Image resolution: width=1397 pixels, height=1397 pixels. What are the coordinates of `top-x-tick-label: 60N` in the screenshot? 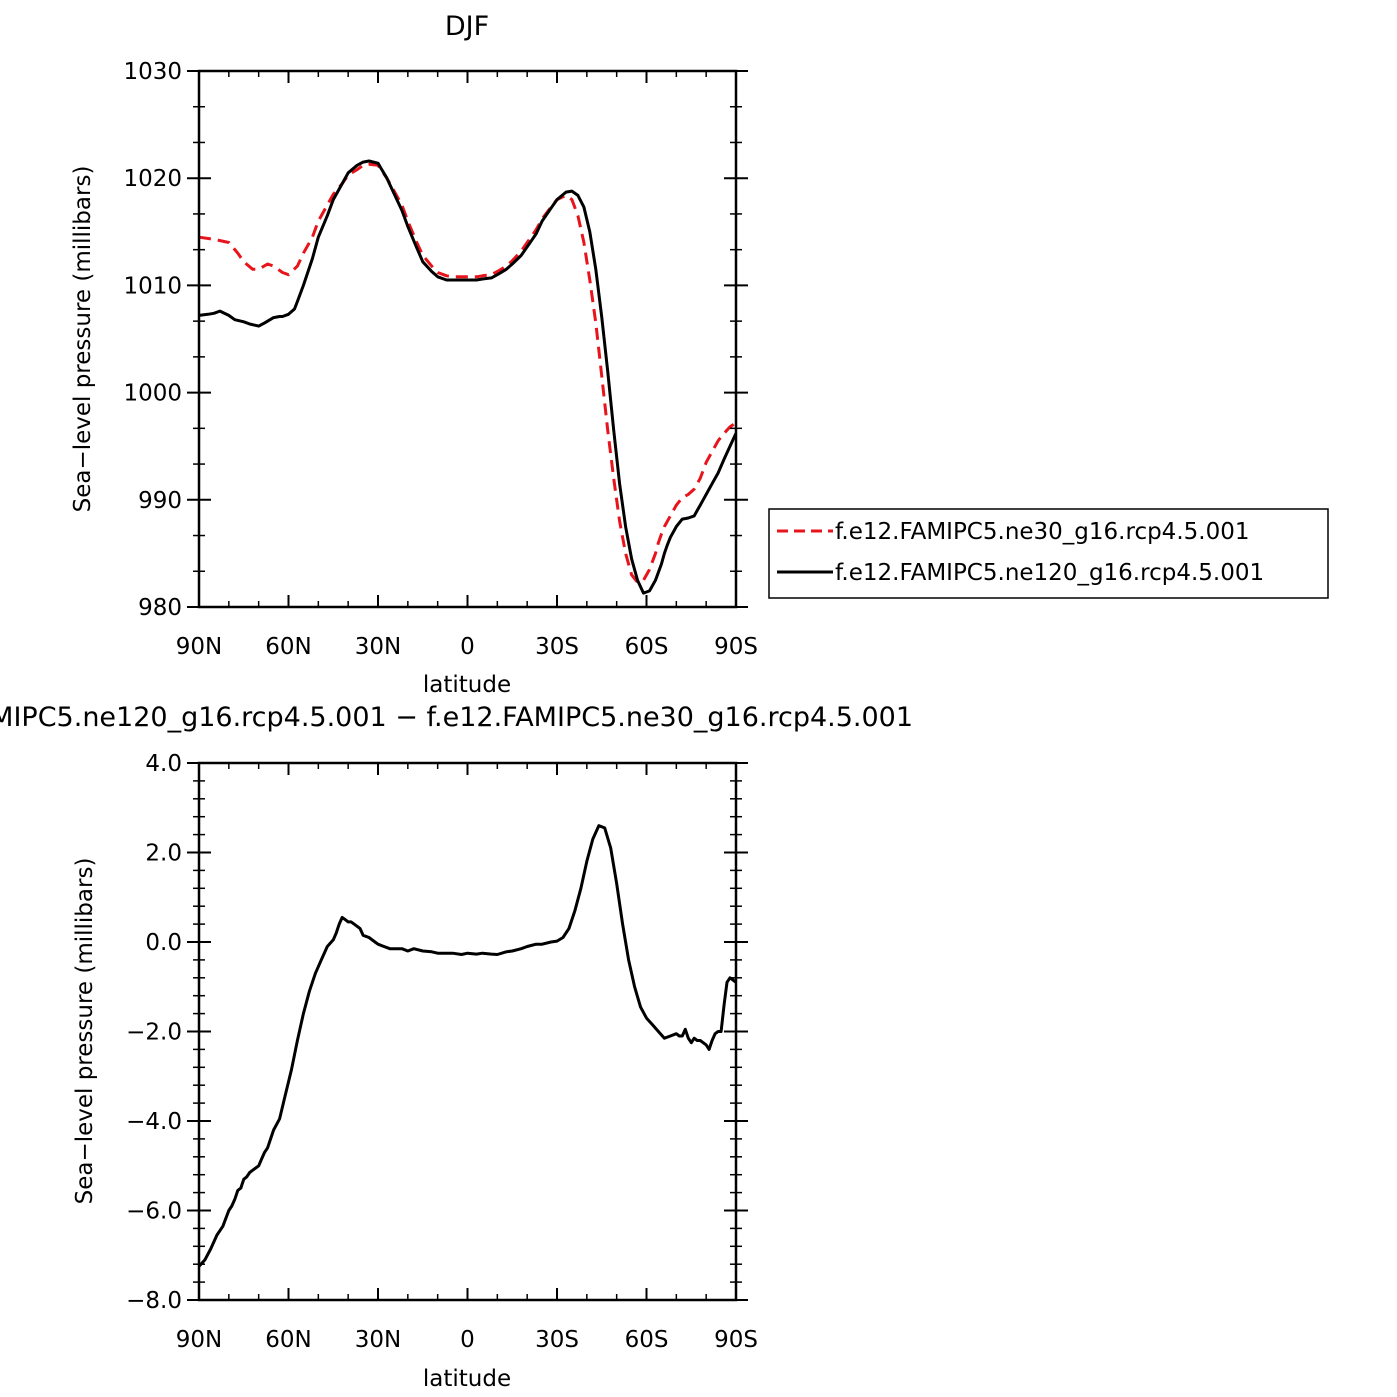 It's located at (288, 647).